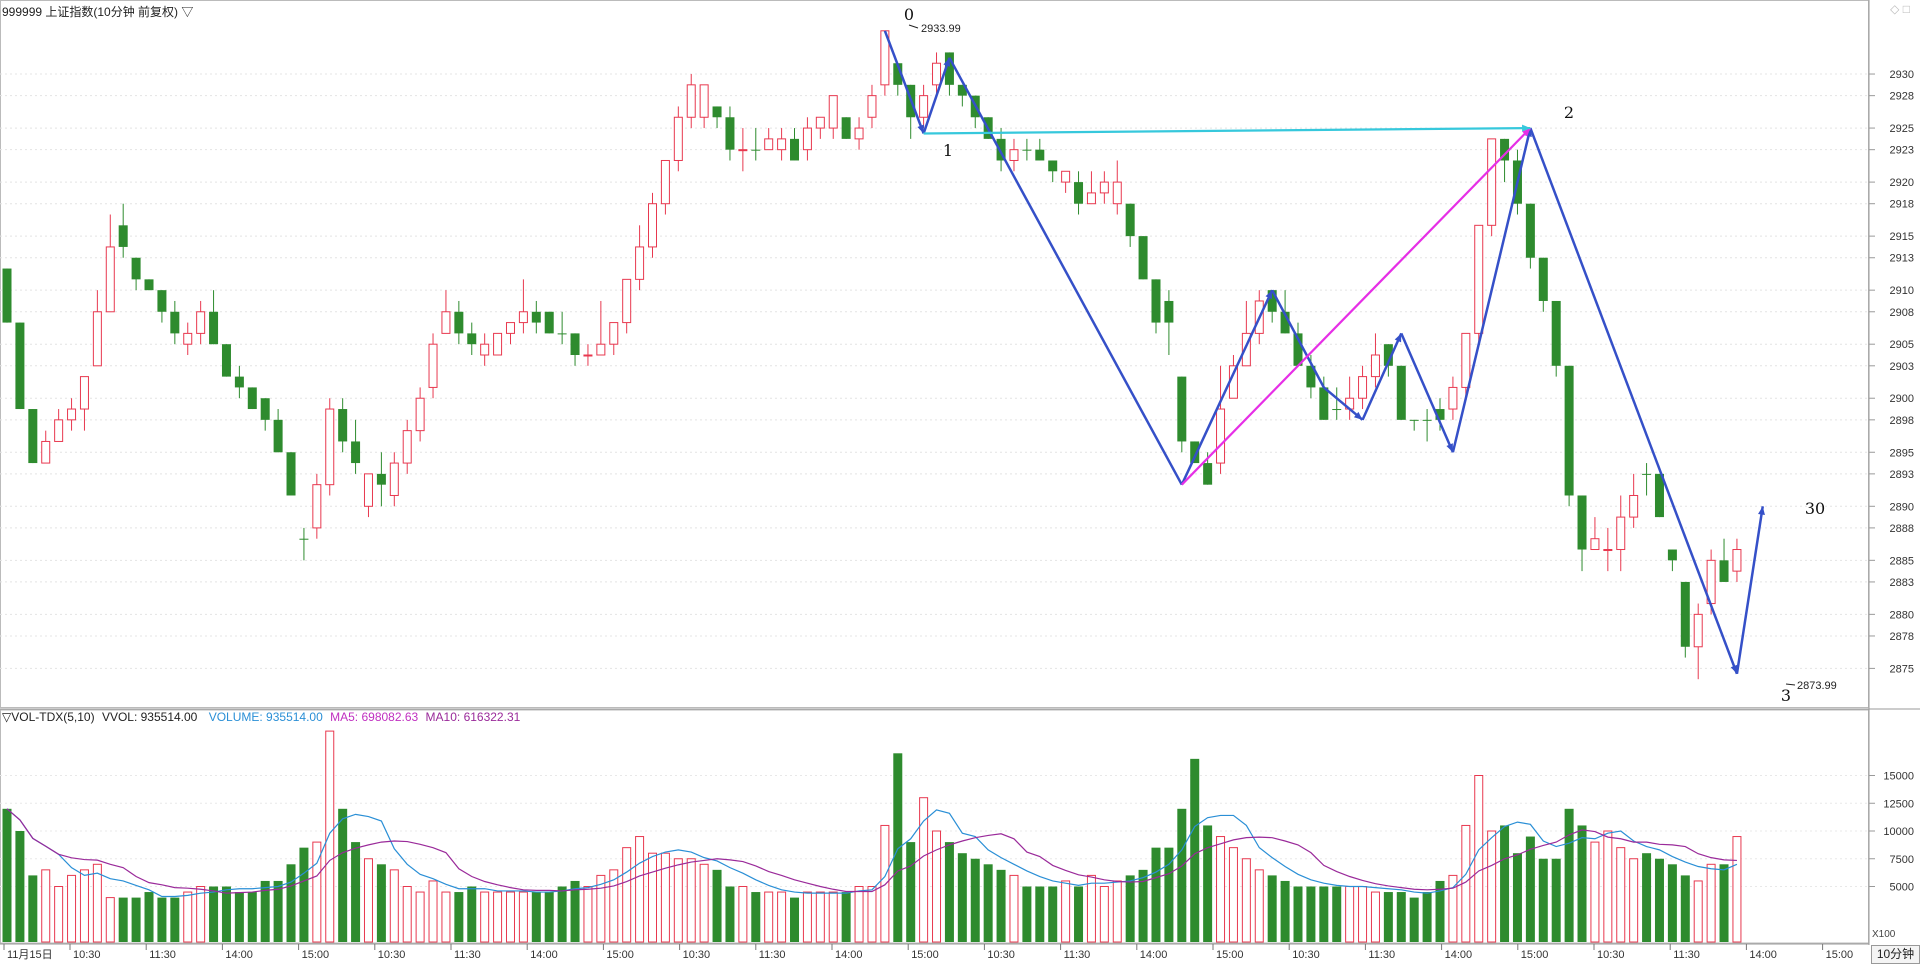 This screenshot has width=1920, height=964. I want to click on period-button: 10分钟, so click(1895, 954).